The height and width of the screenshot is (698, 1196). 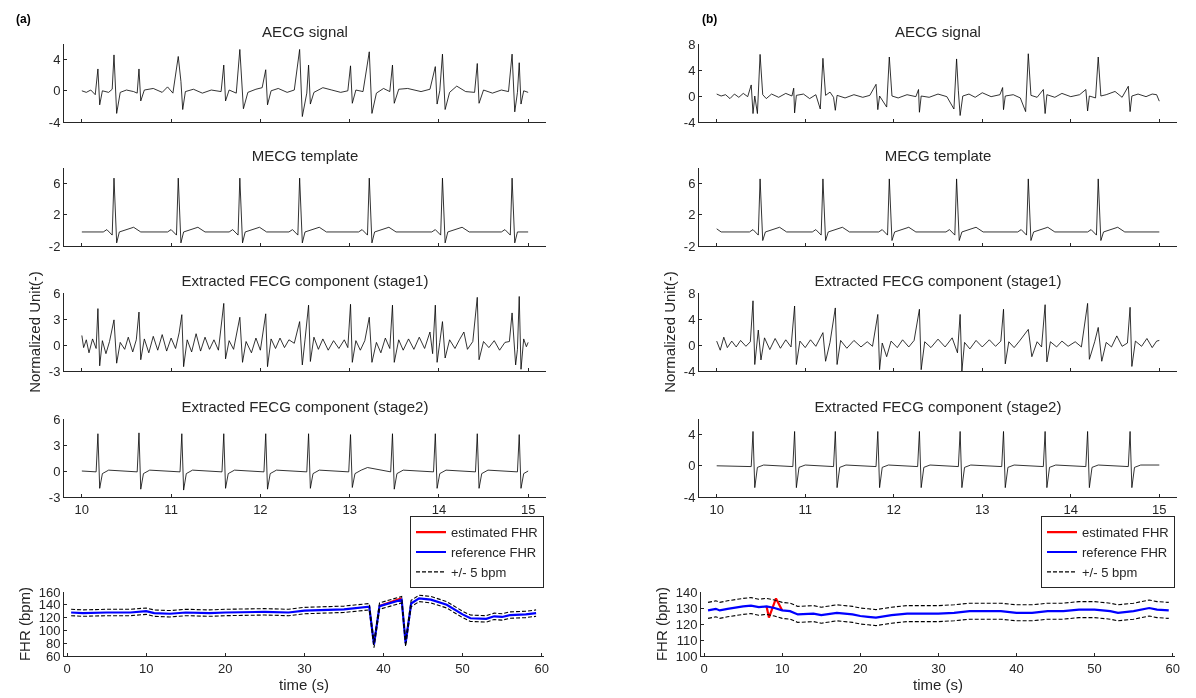 I want to click on y-tick-label: 100, so click(x=686, y=656).